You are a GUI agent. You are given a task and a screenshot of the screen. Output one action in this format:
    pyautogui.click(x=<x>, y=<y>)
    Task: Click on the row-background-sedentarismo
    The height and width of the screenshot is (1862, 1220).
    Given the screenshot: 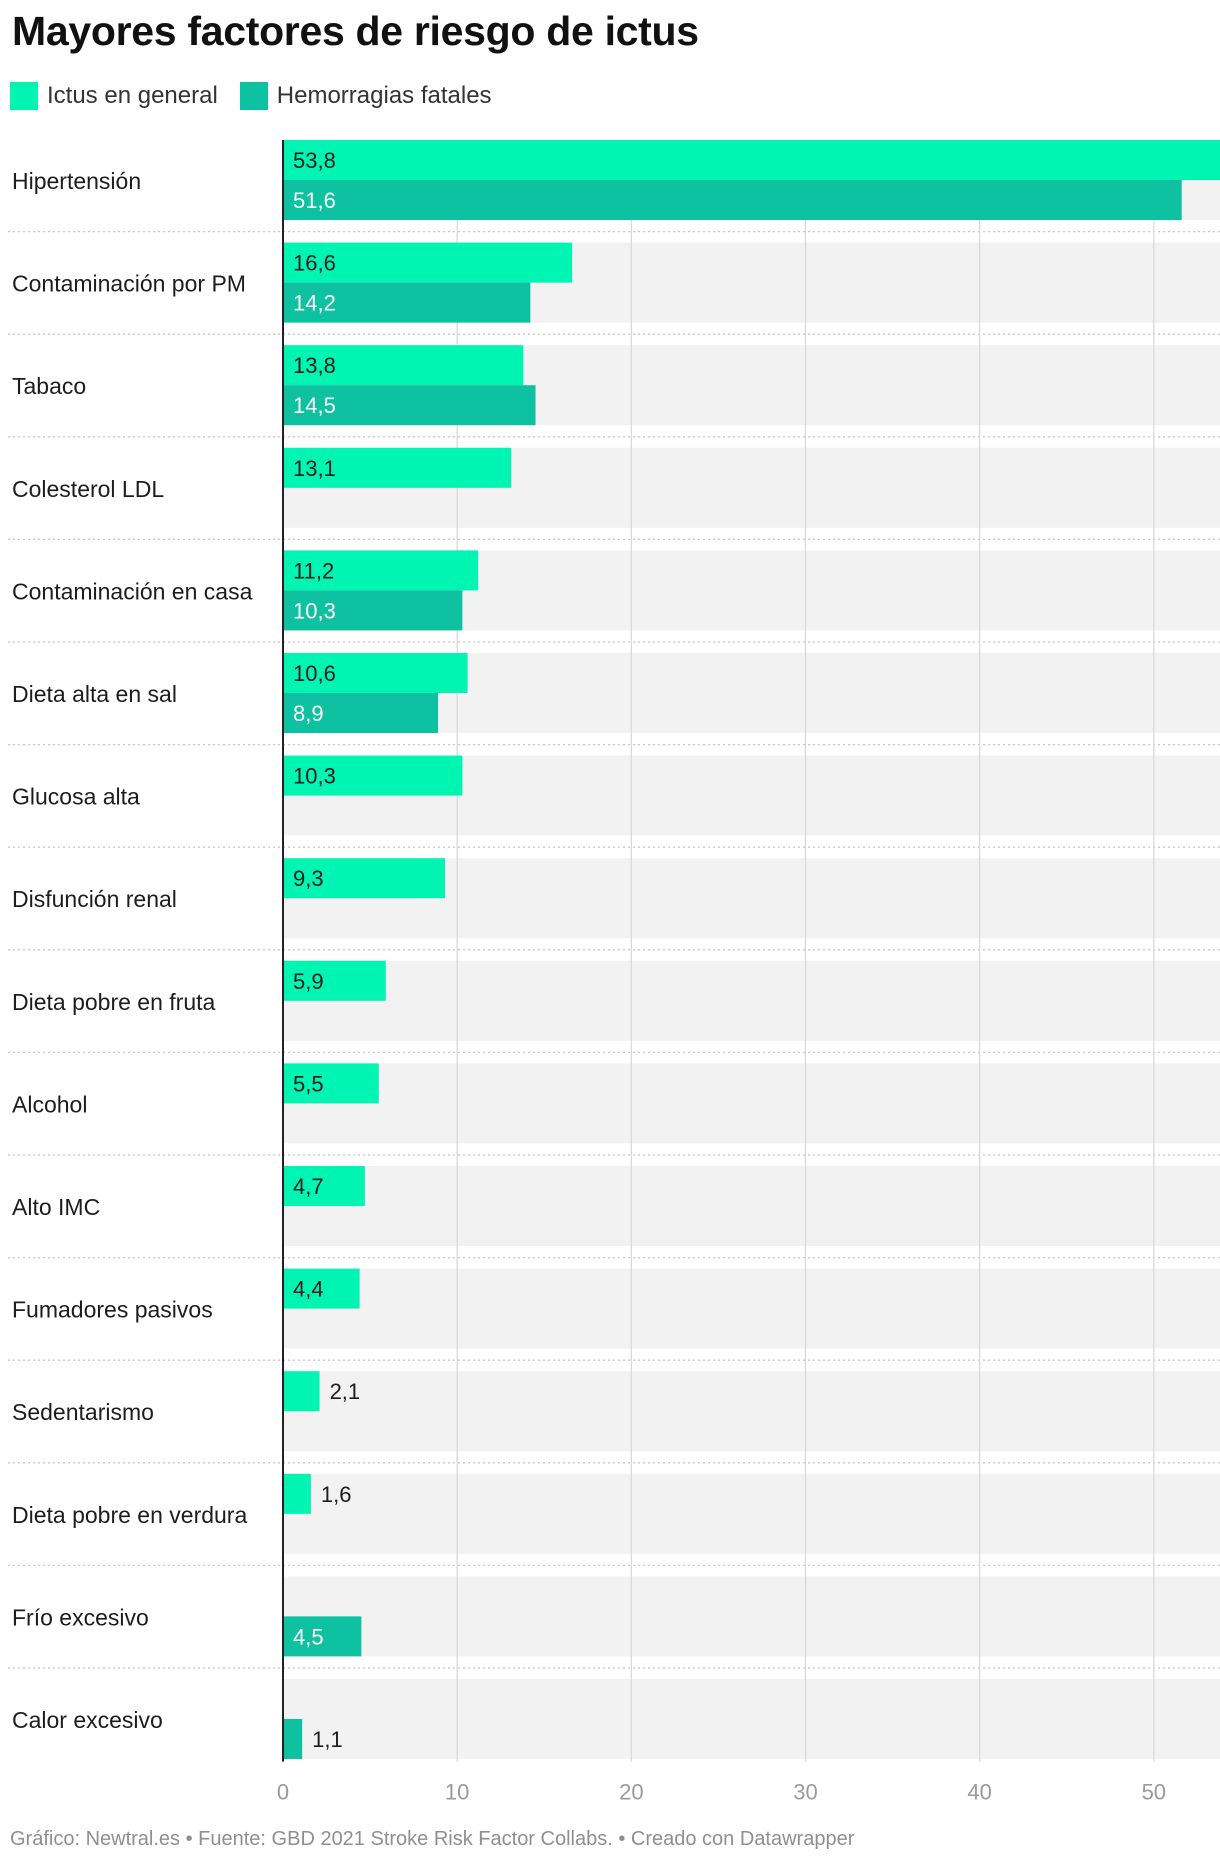 What is the action you would take?
    pyautogui.click(x=751, y=1411)
    